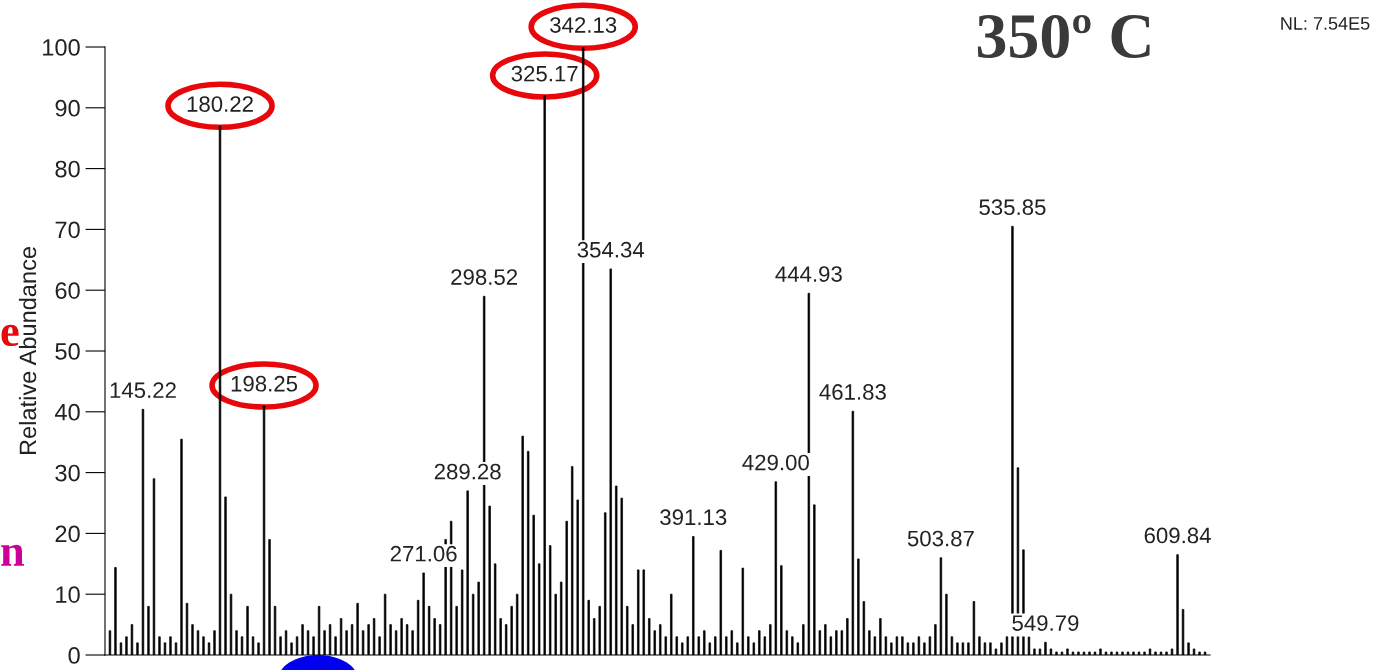 Image resolution: width=1400 pixels, height=670 pixels. Describe the element at coordinates (67, 290) in the screenshot. I see `y-tick-label: 60` at that location.